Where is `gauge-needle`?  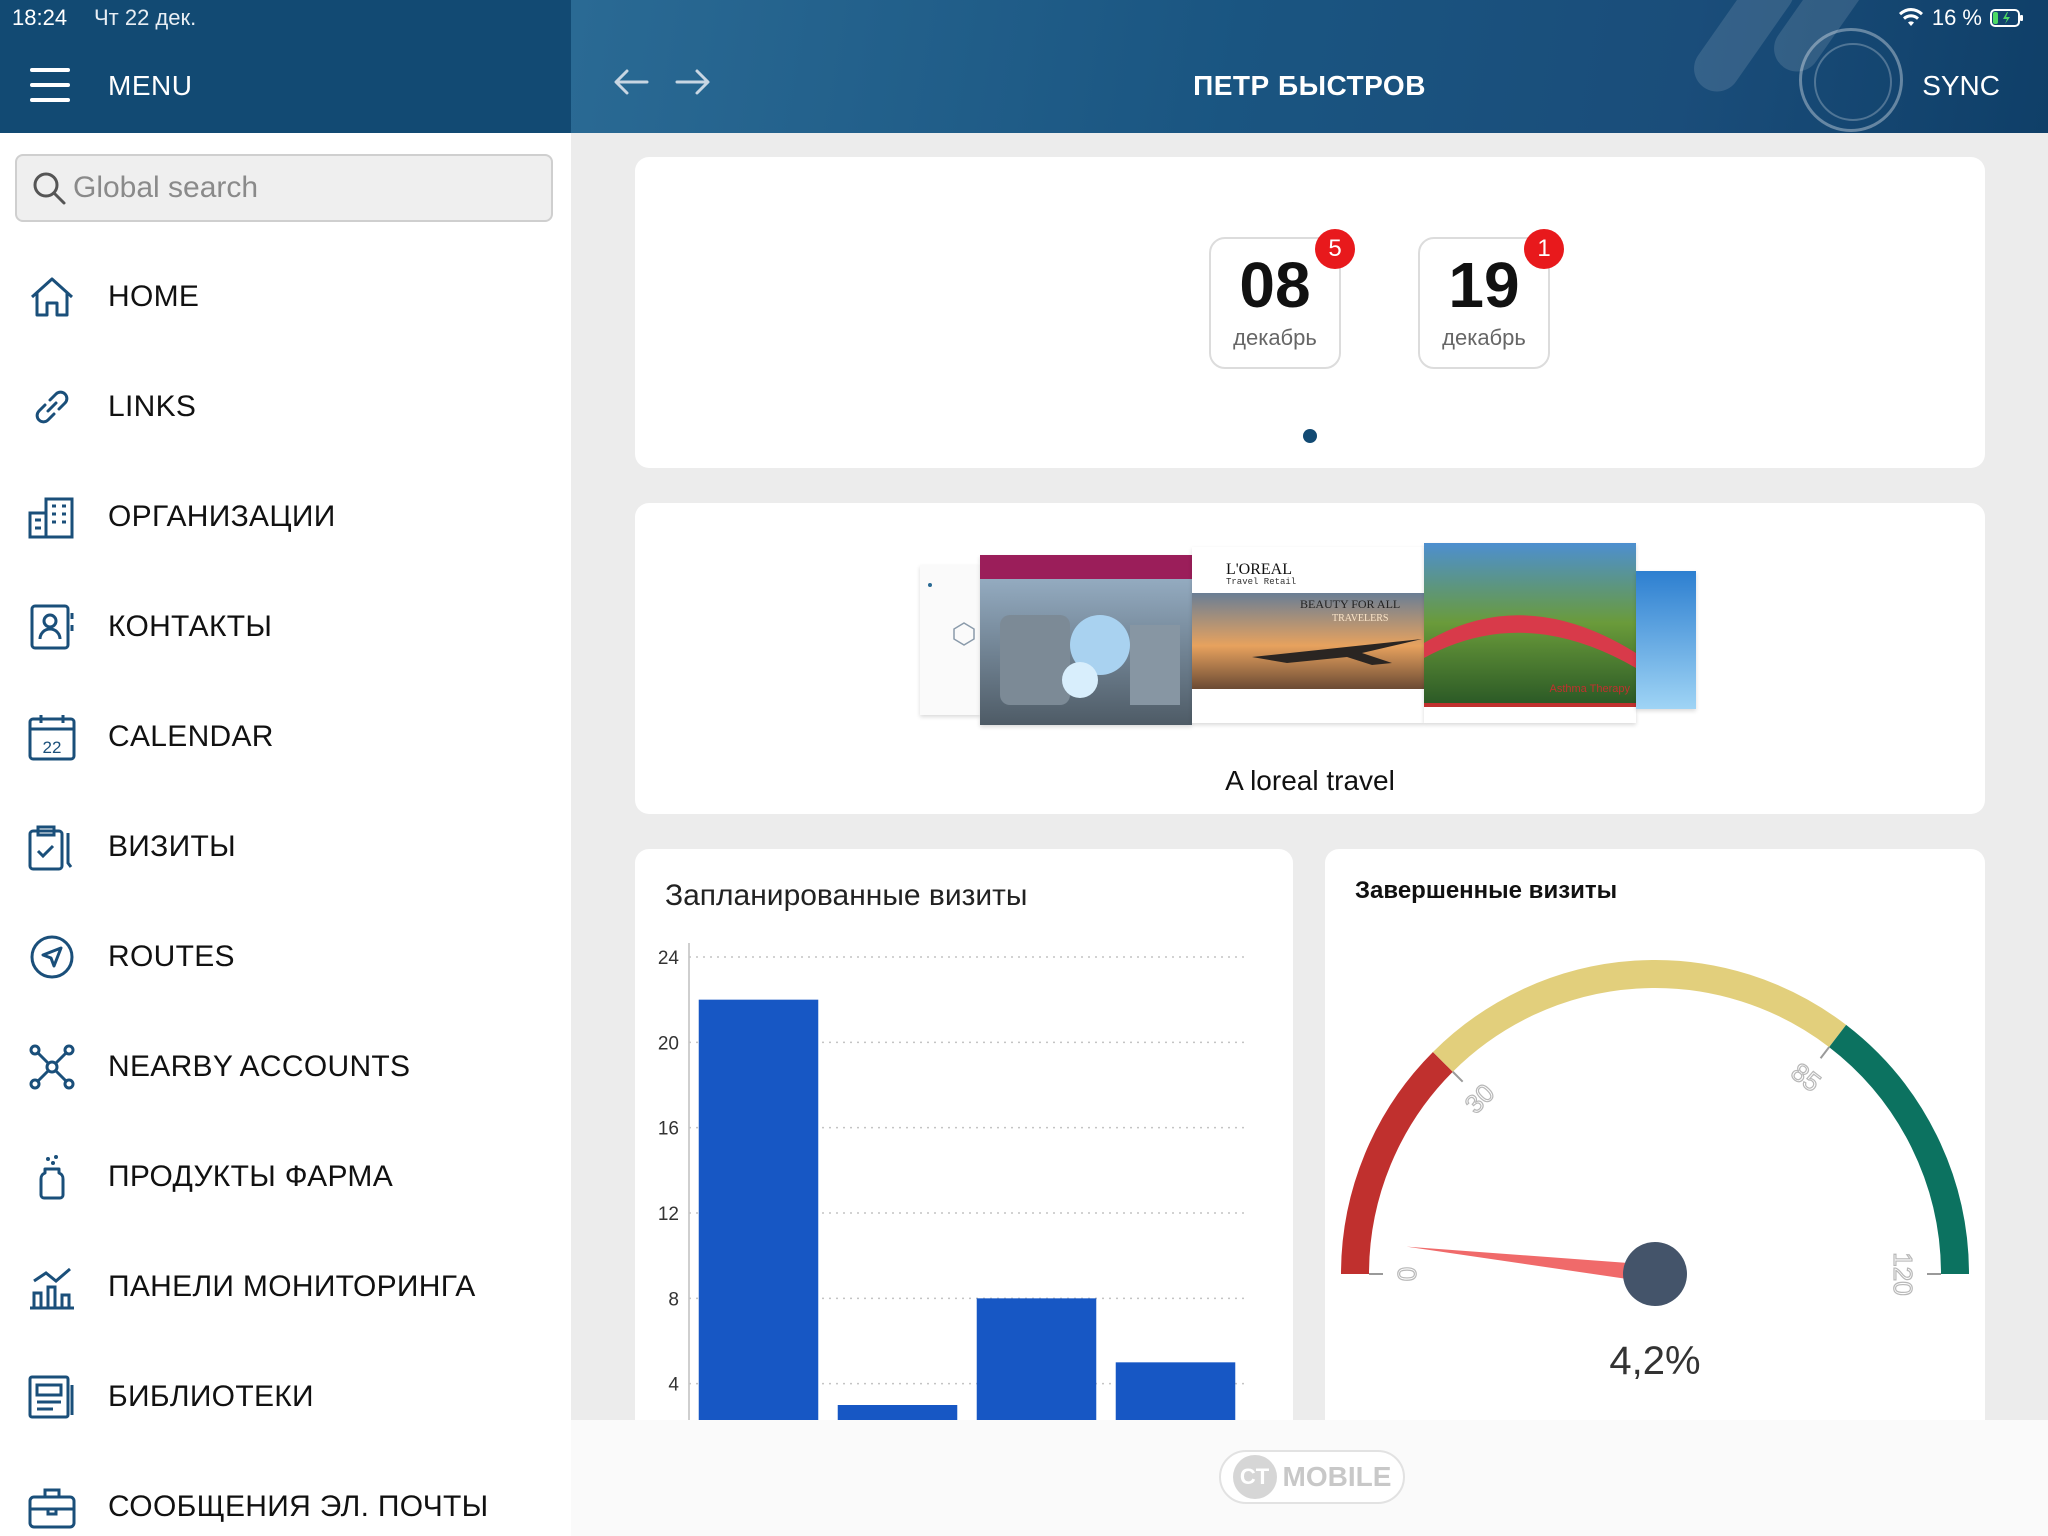 gauge-needle is located at coordinates (1531, 1264).